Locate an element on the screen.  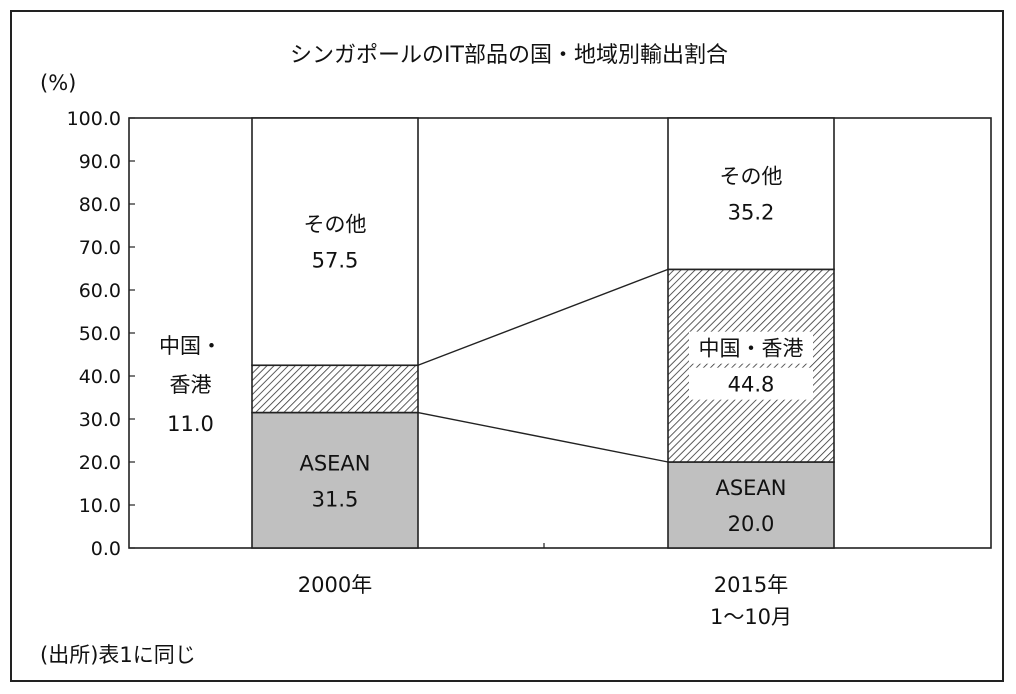
y-tick-label: 10.0 is located at coordinates (100, 506).